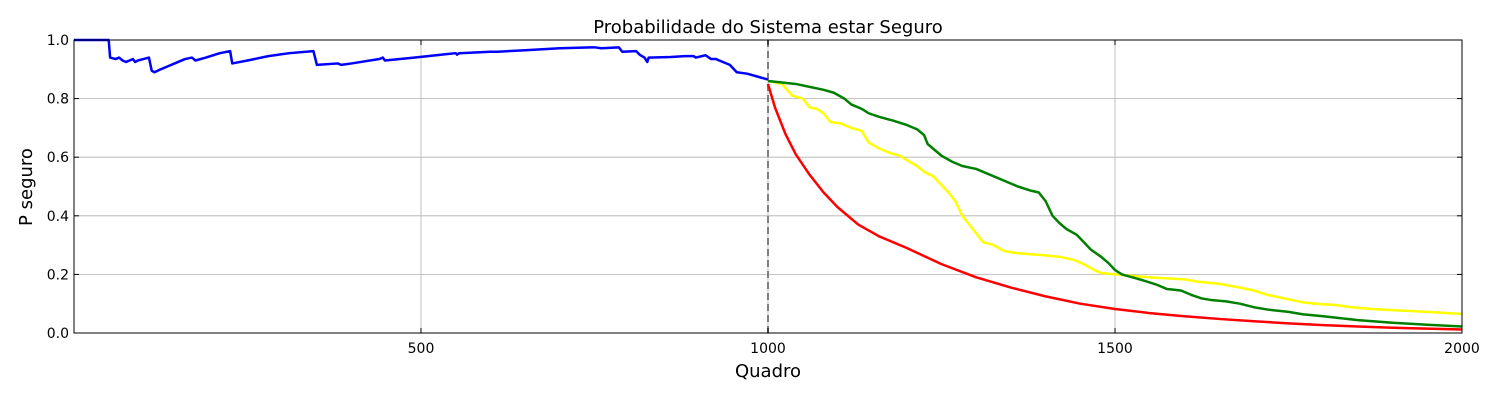 The height and width of the screenshot is (400, 1500). What do you see at coordinates (58, 217) in the screenshot?
I see `y-tick-label: 0.4` at bounding box center [58, 217].